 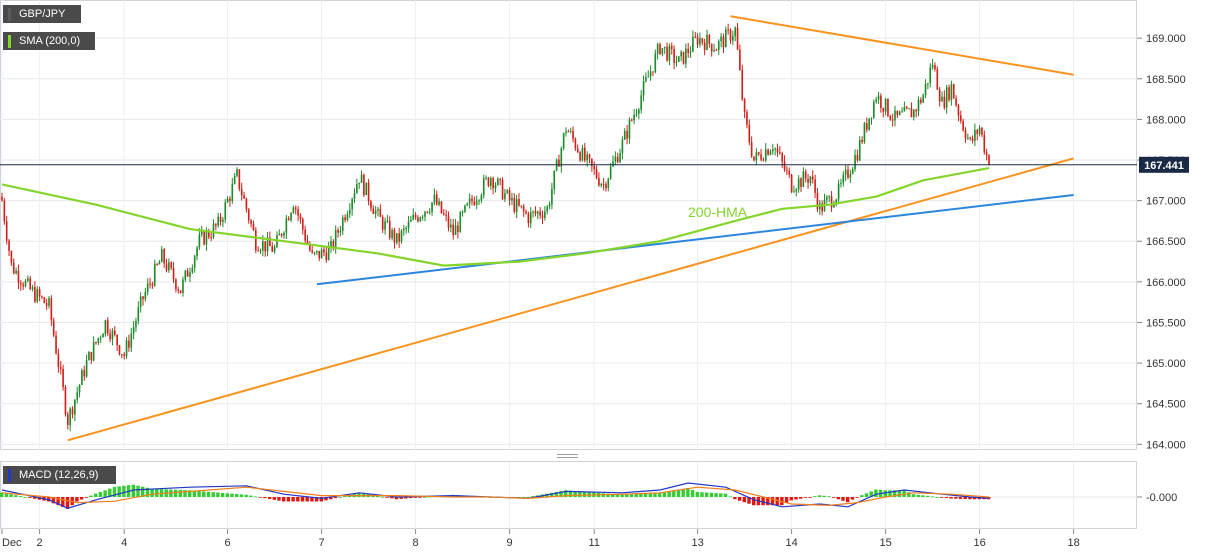 I want to click on signal-line, so click(x=495, y=496).